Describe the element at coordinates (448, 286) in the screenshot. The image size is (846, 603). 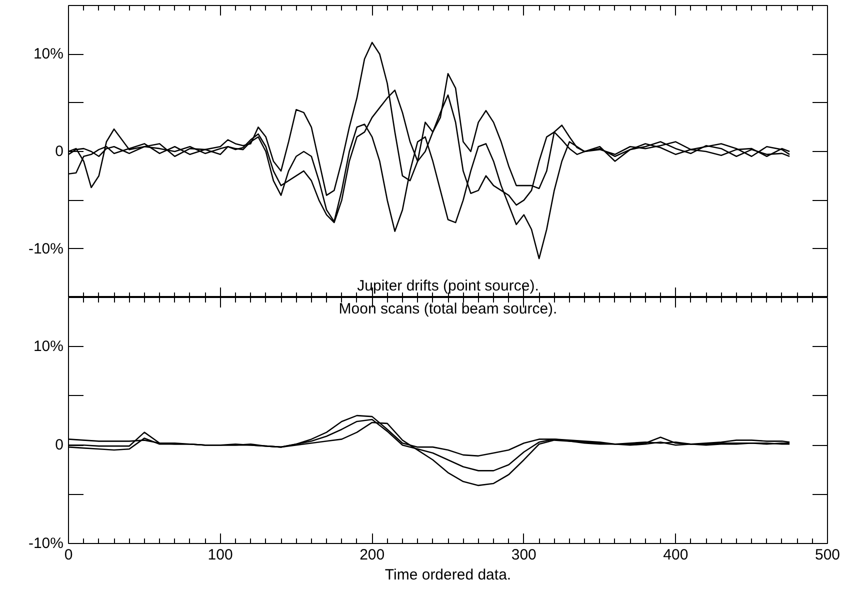
I see `annotation: Jupiter drifts (point source).` at that location.